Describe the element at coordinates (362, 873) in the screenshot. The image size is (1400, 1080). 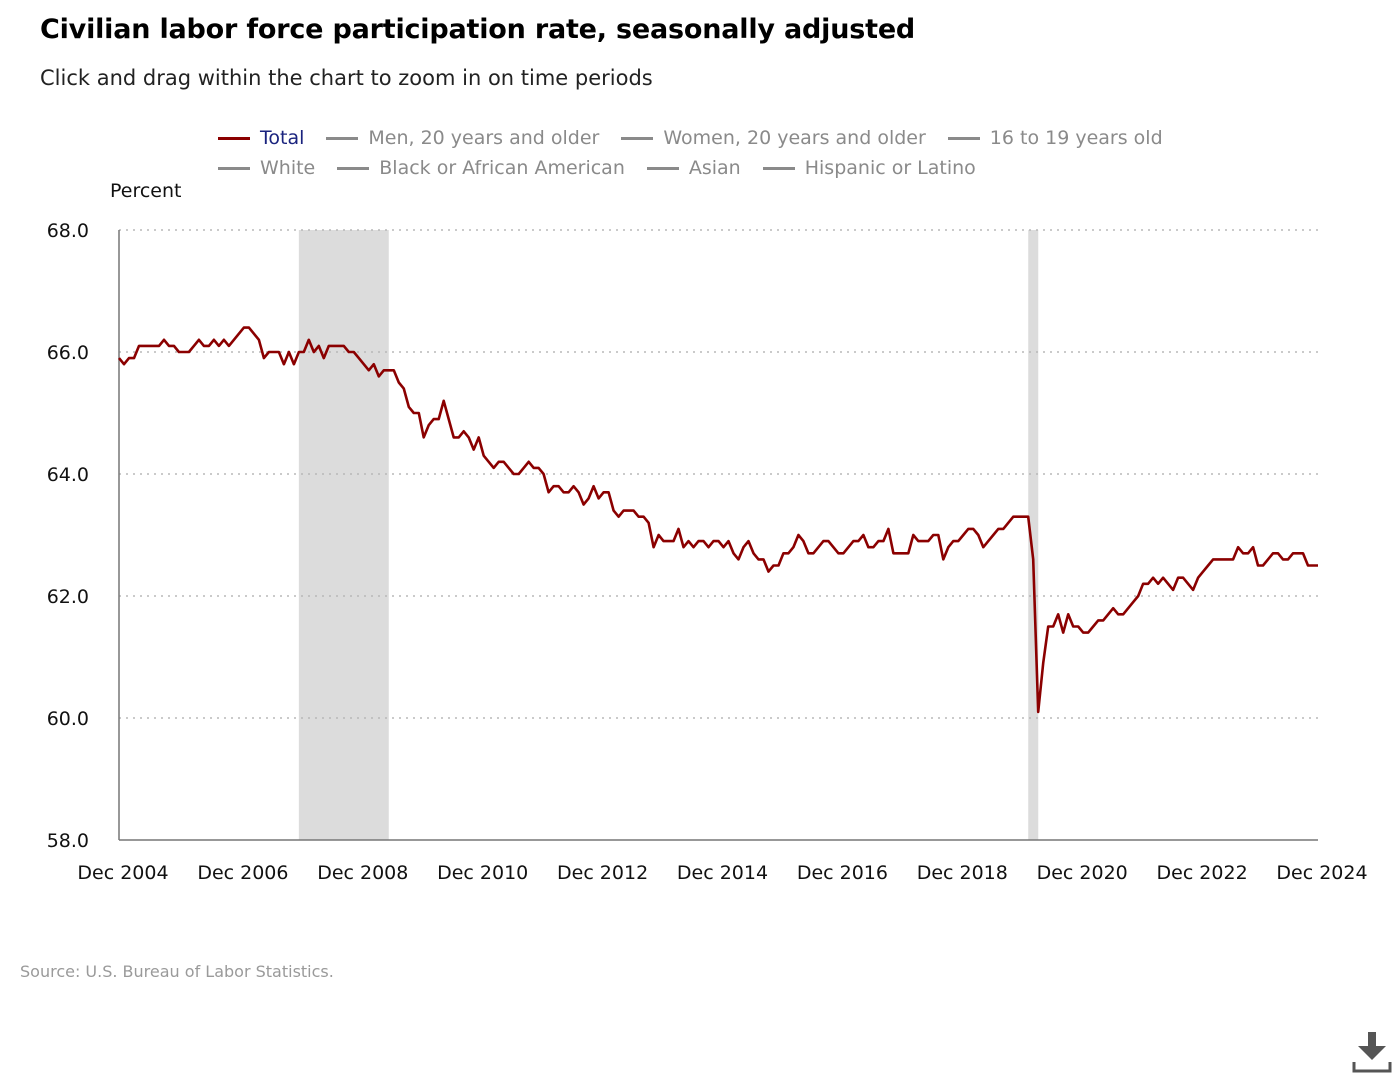
I see `x-tick-label: Dec 2008` at that location.